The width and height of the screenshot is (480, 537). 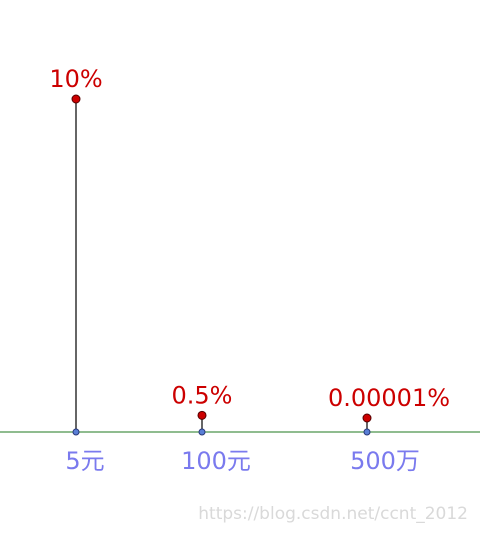 I want to click on category-label-2: 500万, so click(x=385, y=461).